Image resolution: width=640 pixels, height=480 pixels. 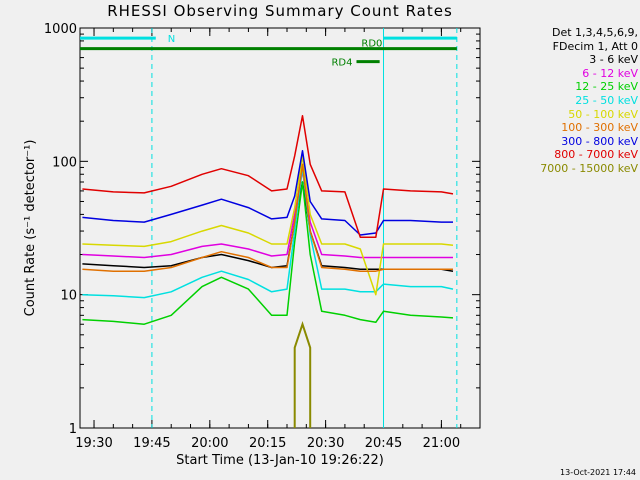 What do you see at coordinates (595, 46) in the screenshot?
I see `legend-header-1: FDecim 1, Att 0` at bounding box center [595, 46].